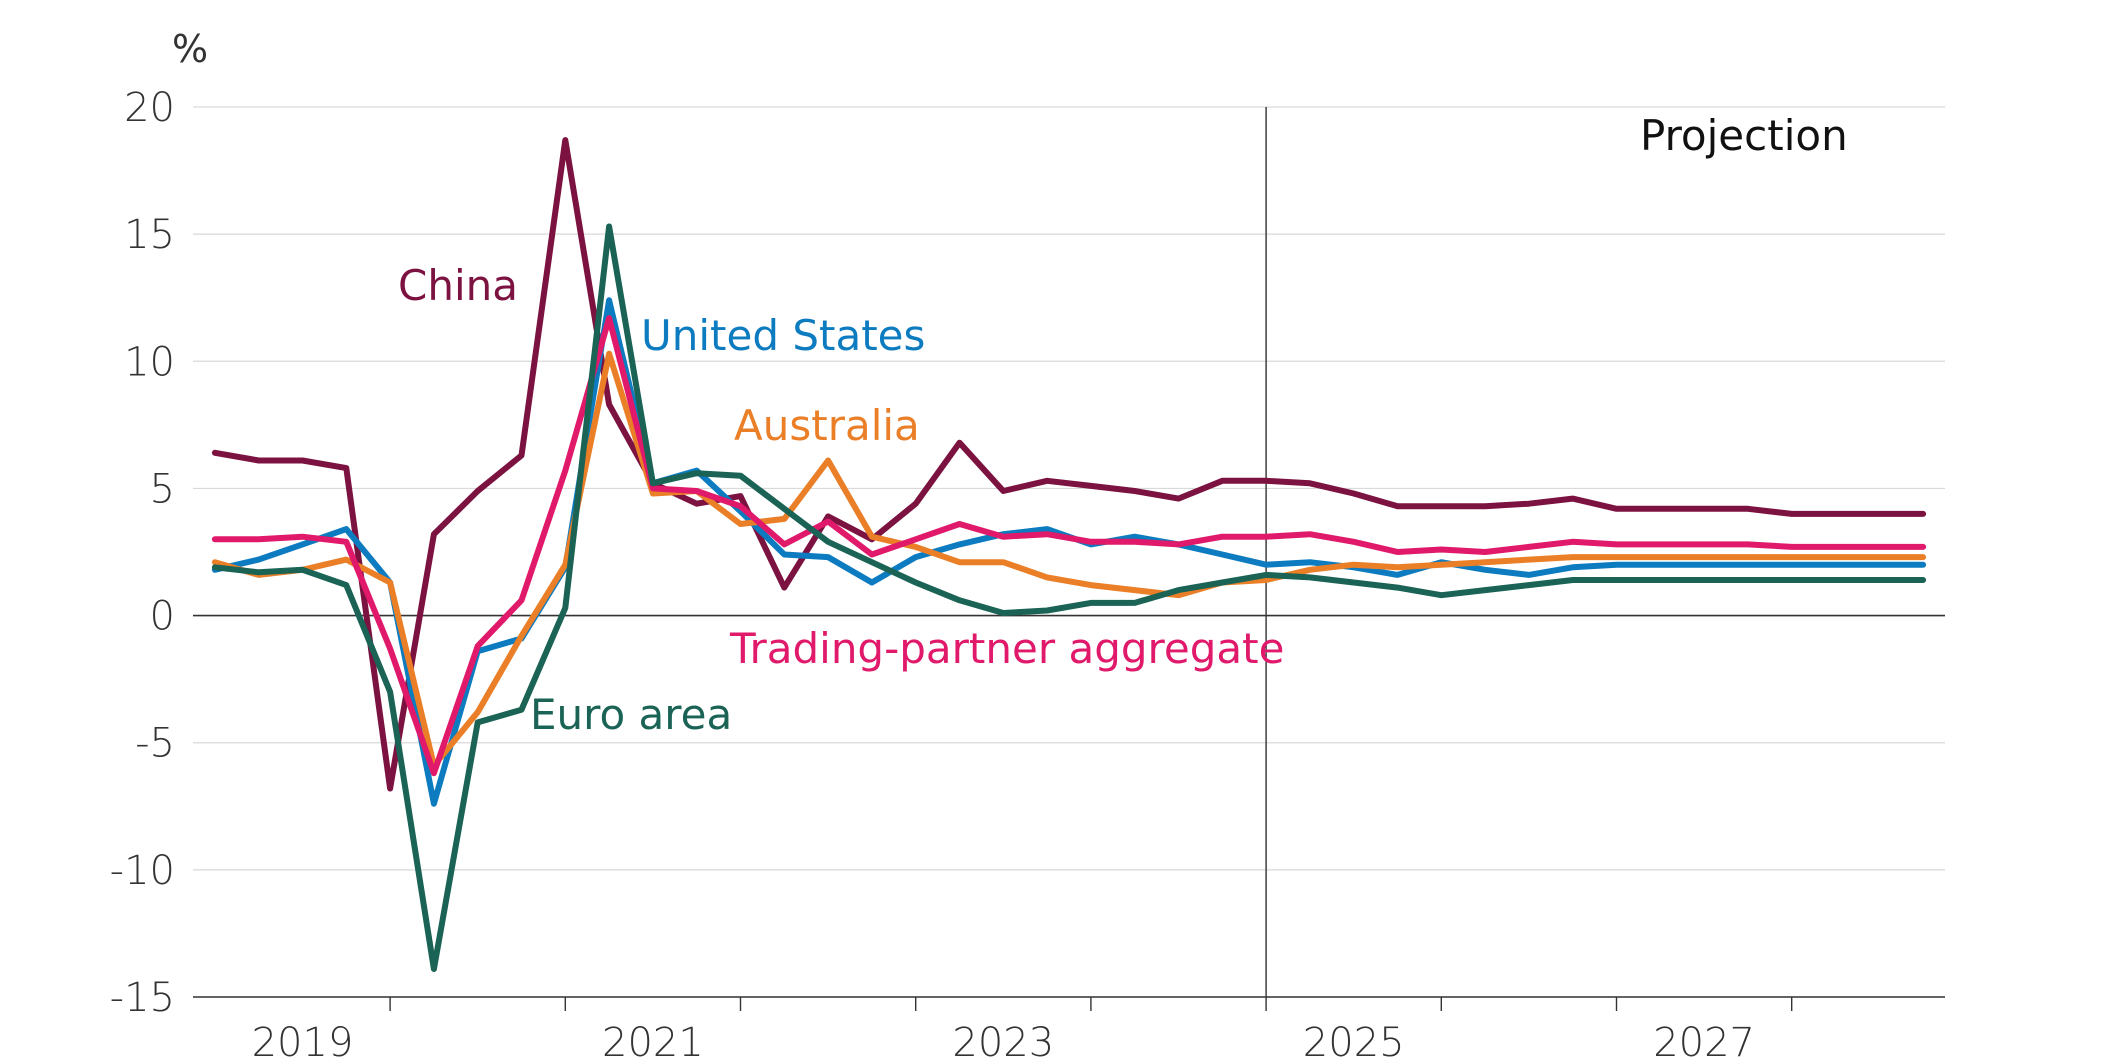 This screenshot has width=2116, height=1059. Describe the element at coordinates (631, 714) in the screenshot. I see `series-label-euro-area: Euro area` at that location.